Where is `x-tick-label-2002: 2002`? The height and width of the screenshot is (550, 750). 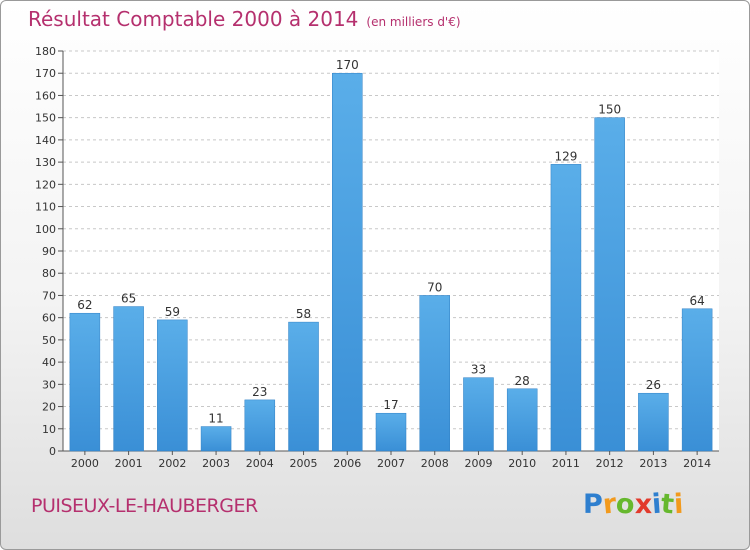
x-tick-label-2002: 2002 is located at coordinates (172, 463).